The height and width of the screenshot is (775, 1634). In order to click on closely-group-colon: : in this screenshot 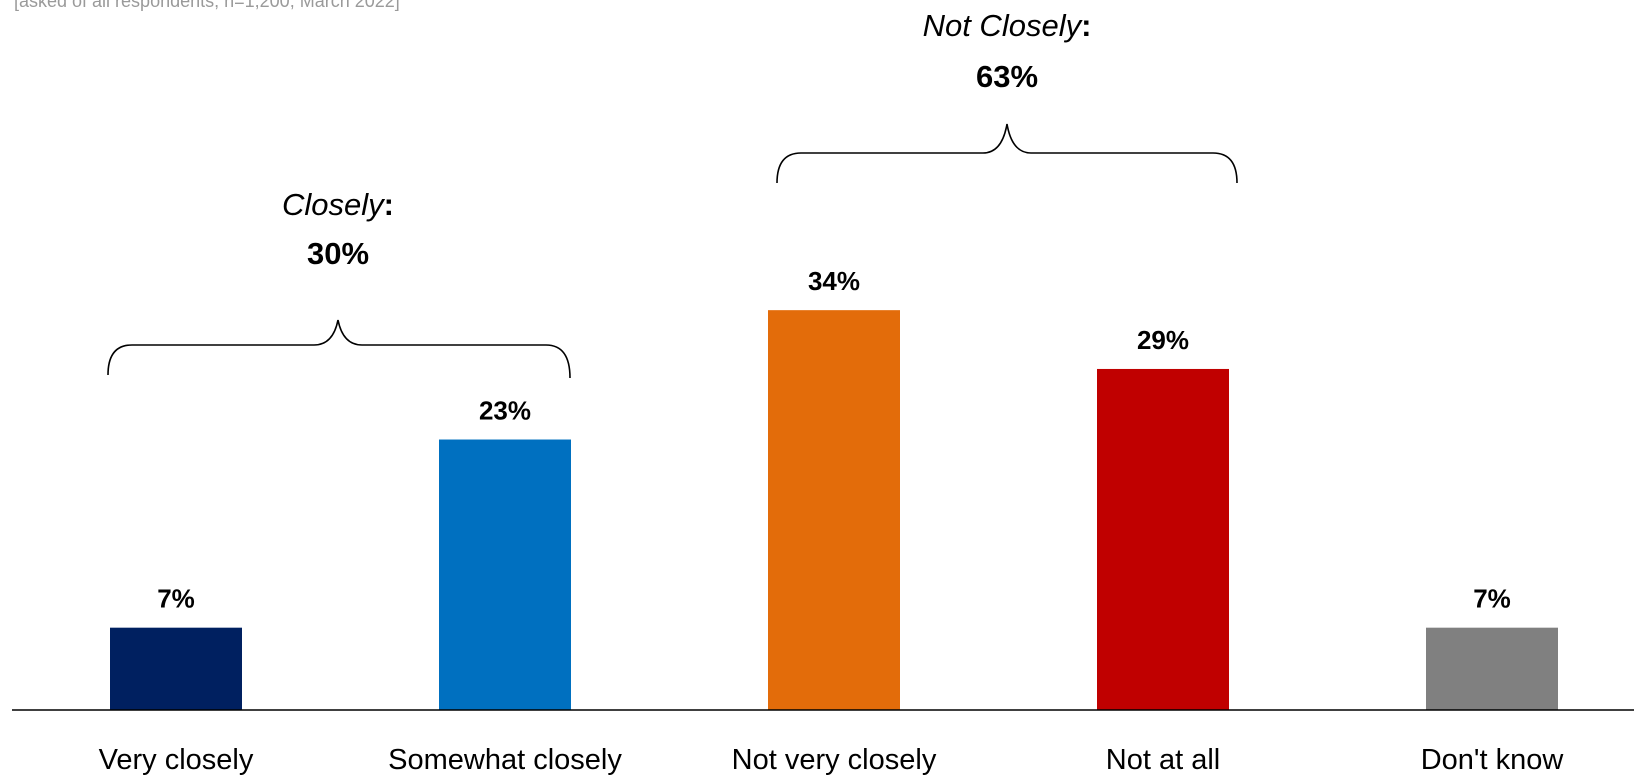, I will do `click(389, 204)`.